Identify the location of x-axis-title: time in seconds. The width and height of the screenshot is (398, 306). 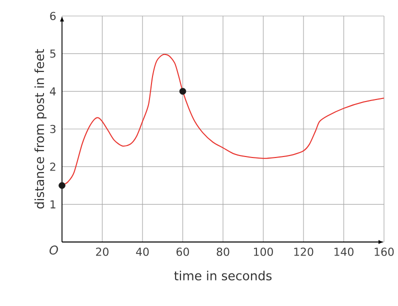
(223, 275).